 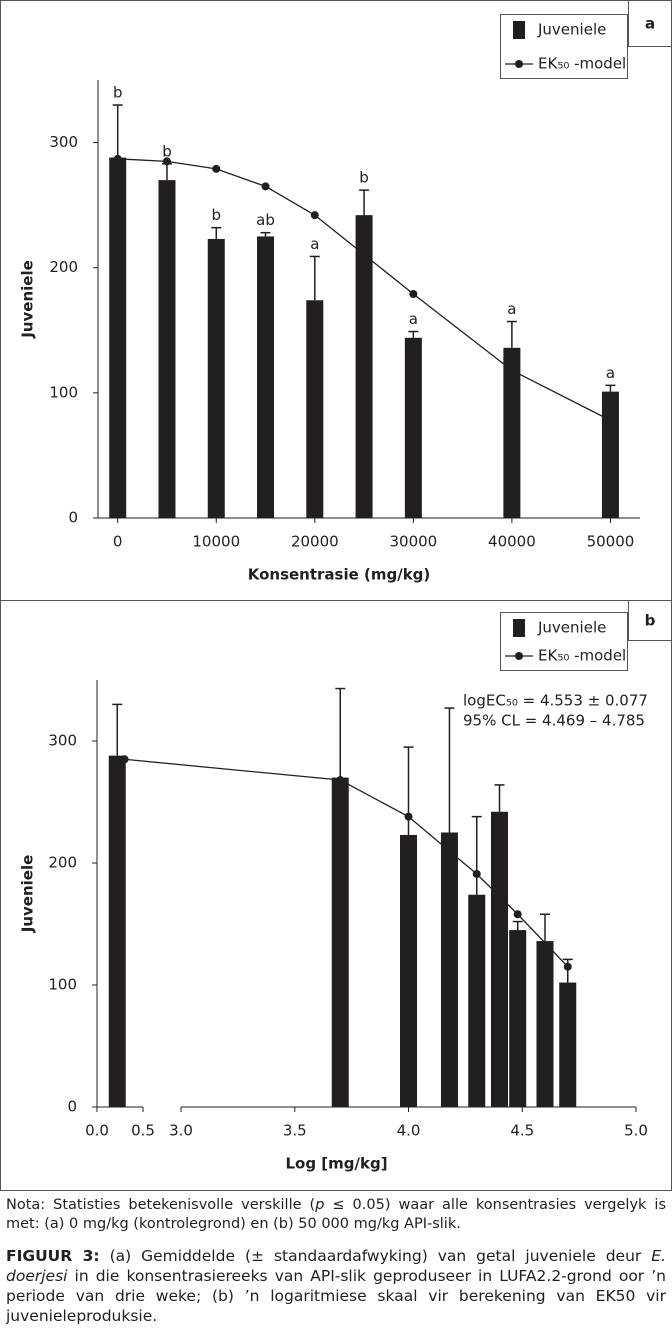 I want to click on x-tick-label: 4.5, so click(x=522, y=1131).